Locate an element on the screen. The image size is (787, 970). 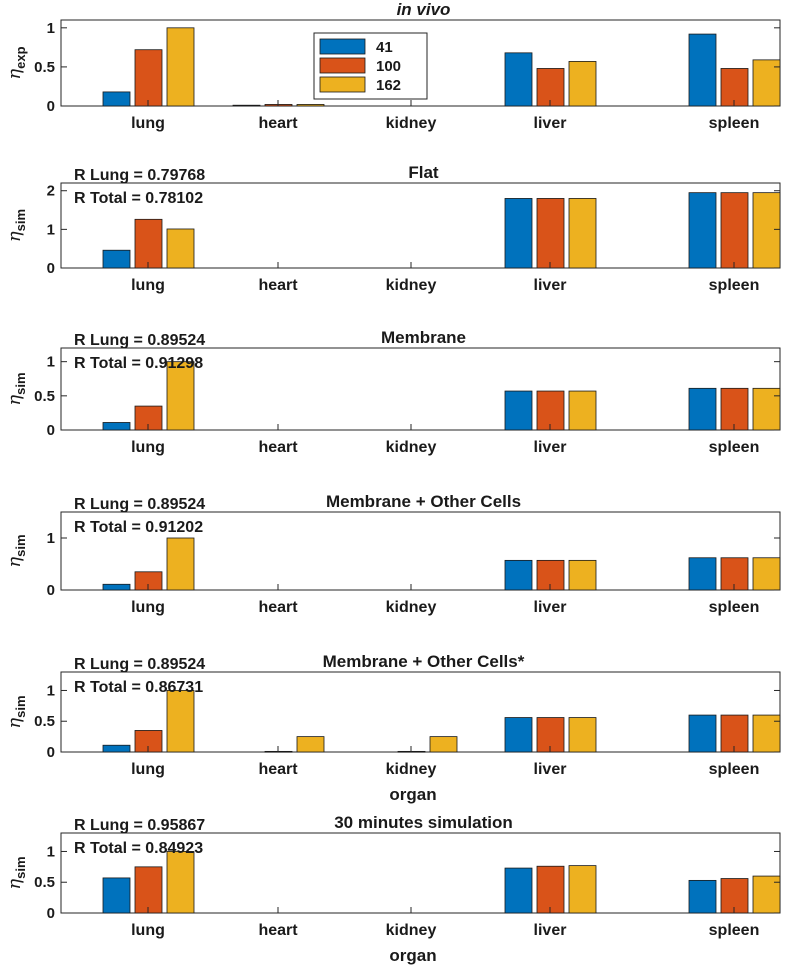
r-total-annotation: R Total = 0.91298 is located at coordinates (138, 363).